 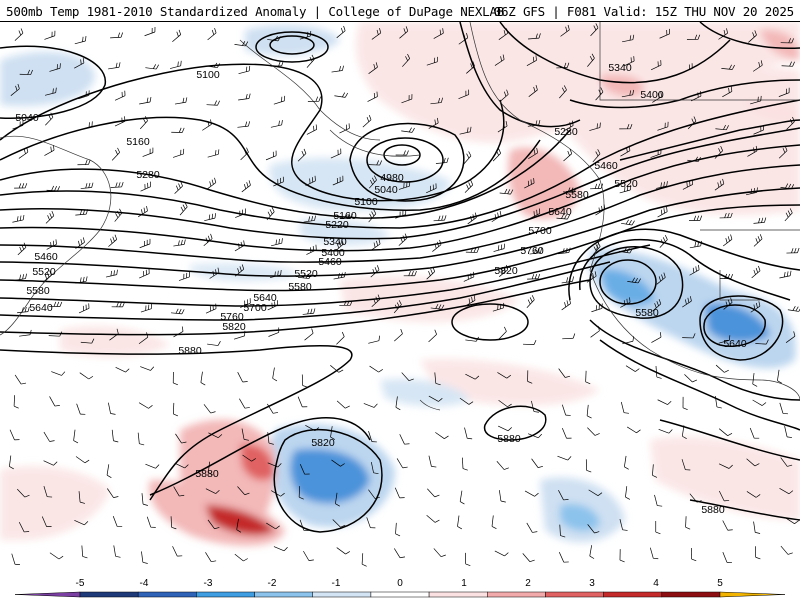 I want to click on contour-label: 5340, so click(x=620, y=68).